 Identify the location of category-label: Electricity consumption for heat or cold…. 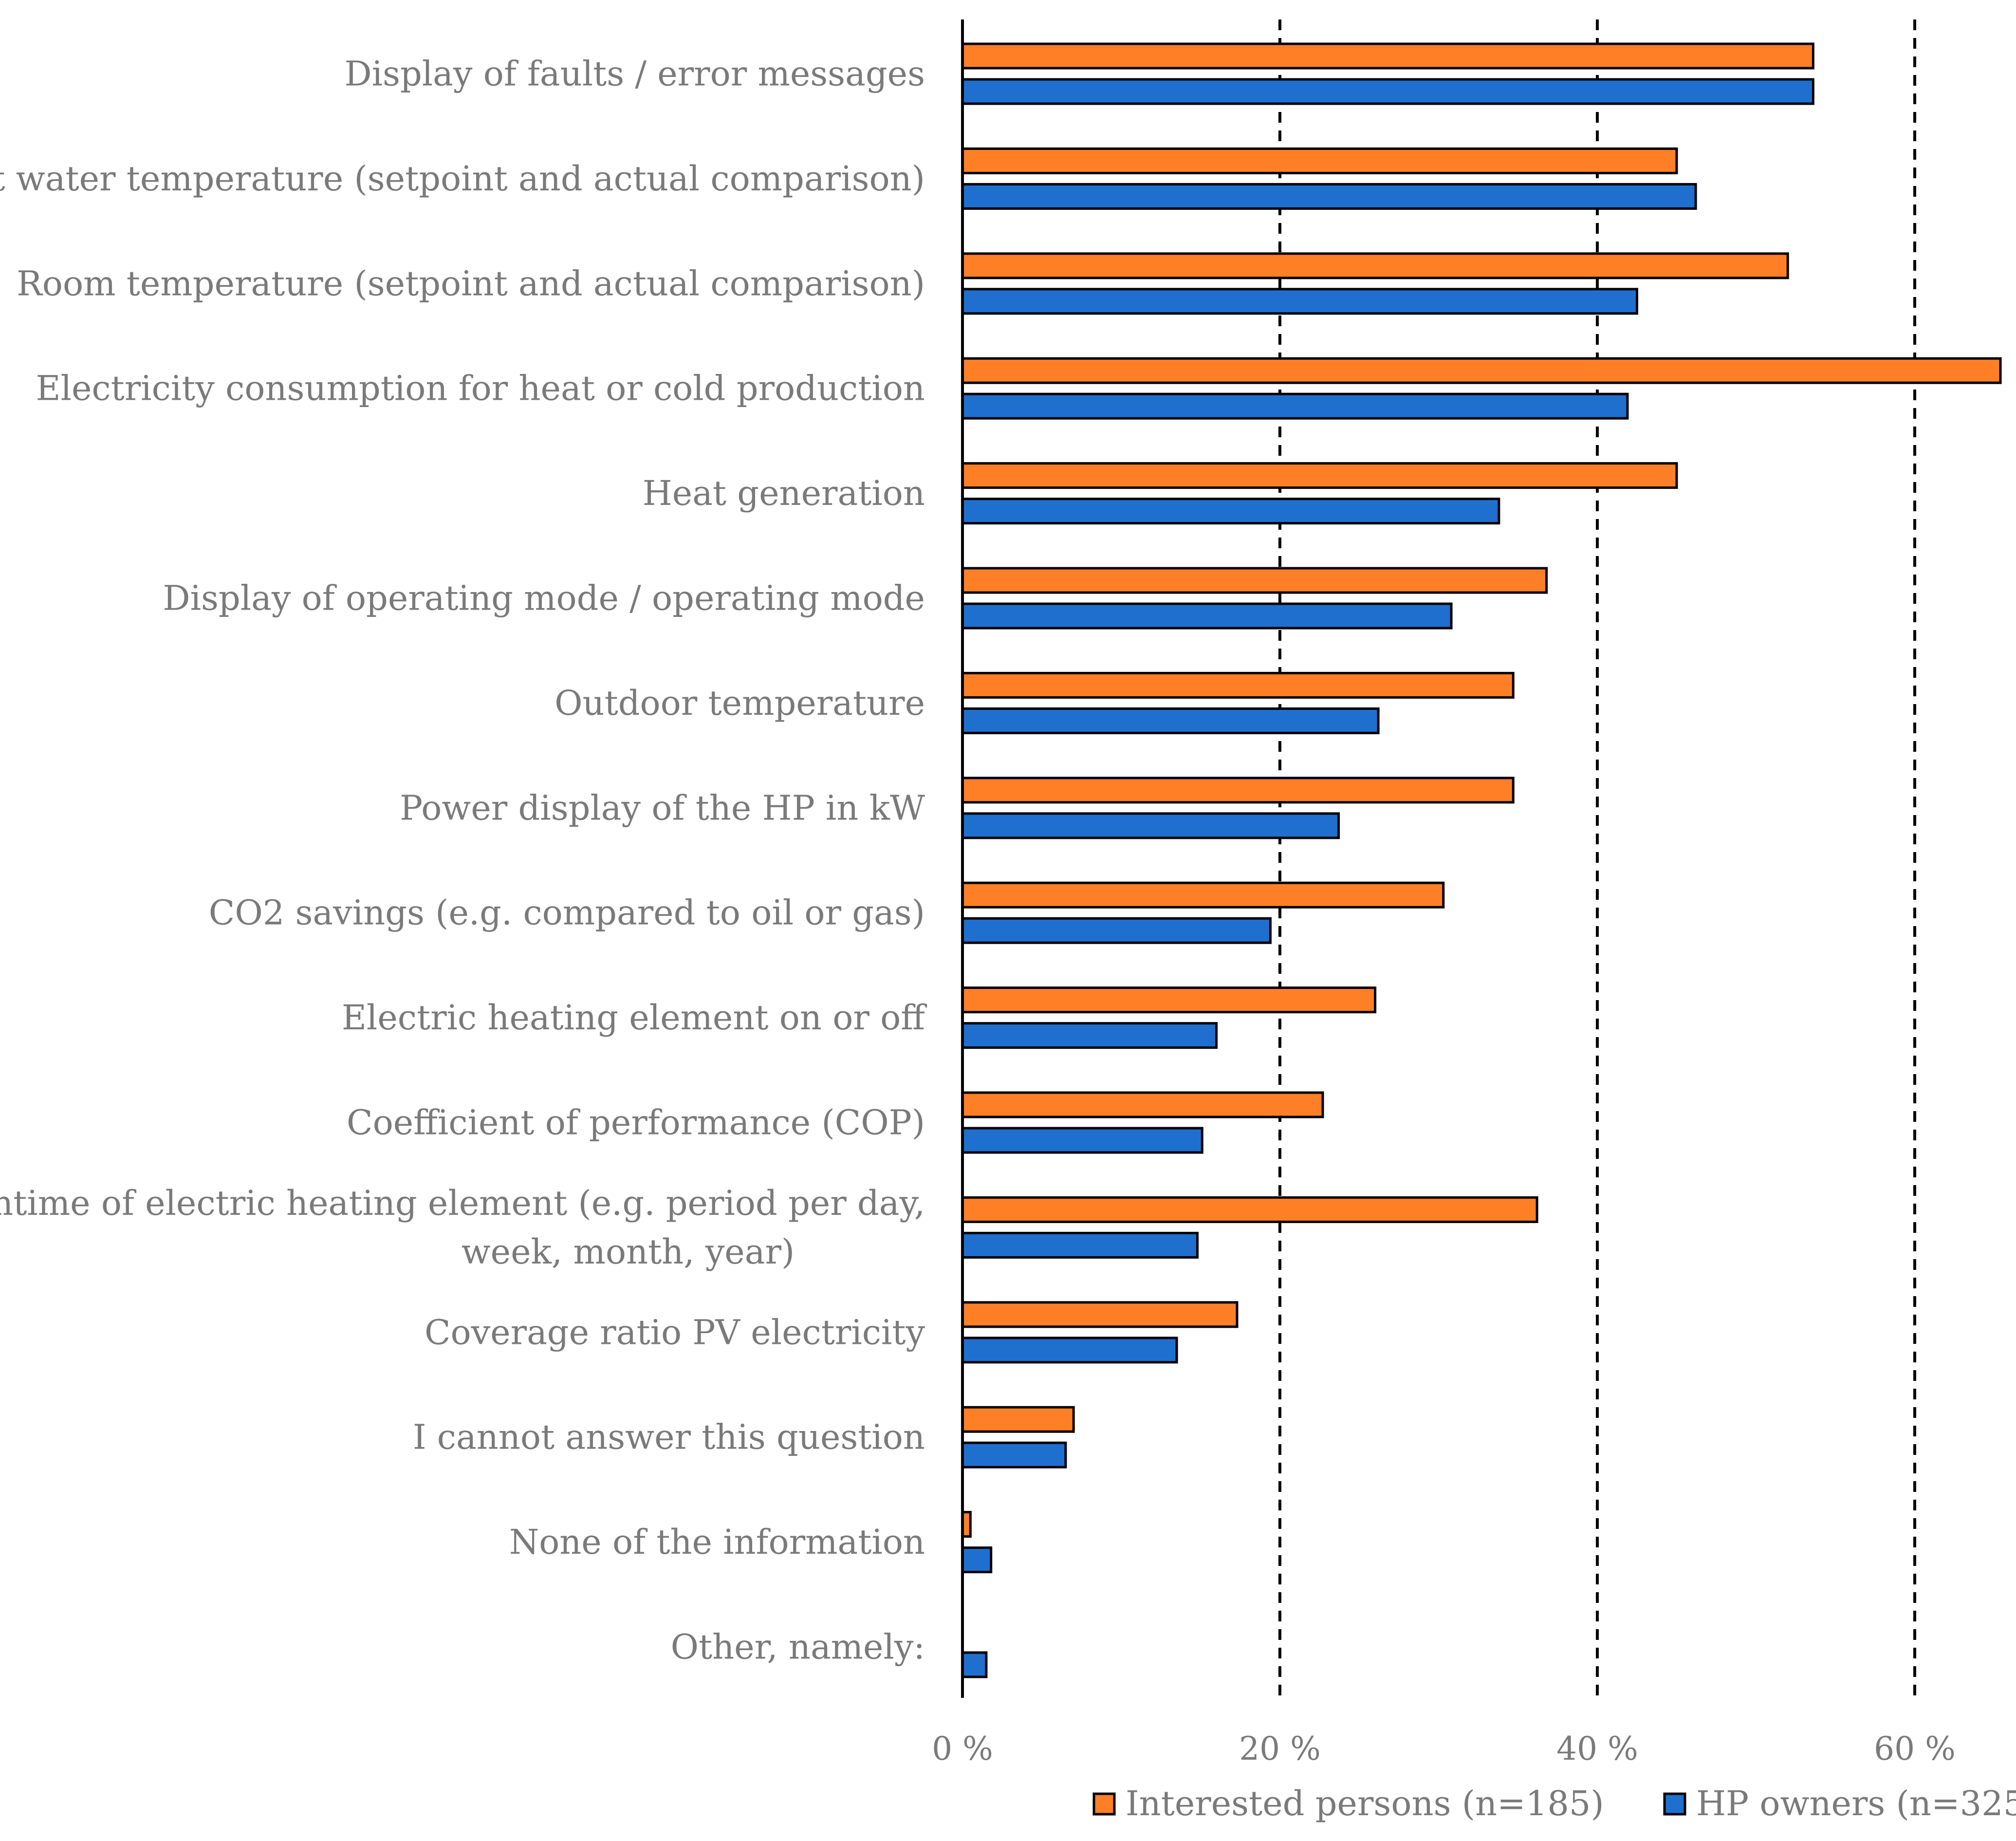
(480, 389).